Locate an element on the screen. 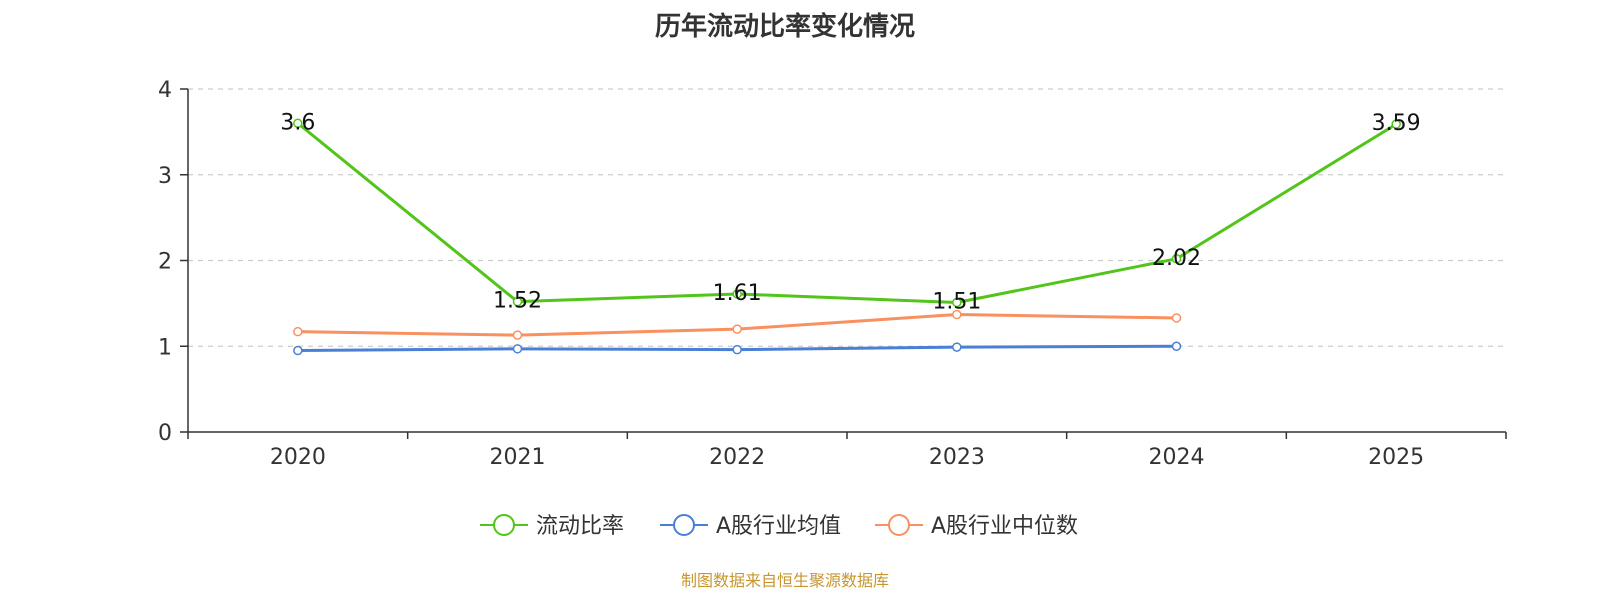 This screenshot has height=600, width=1600. source-note: 制图数据来自恒生聚源数据库 is located at coordinates (784, 580).